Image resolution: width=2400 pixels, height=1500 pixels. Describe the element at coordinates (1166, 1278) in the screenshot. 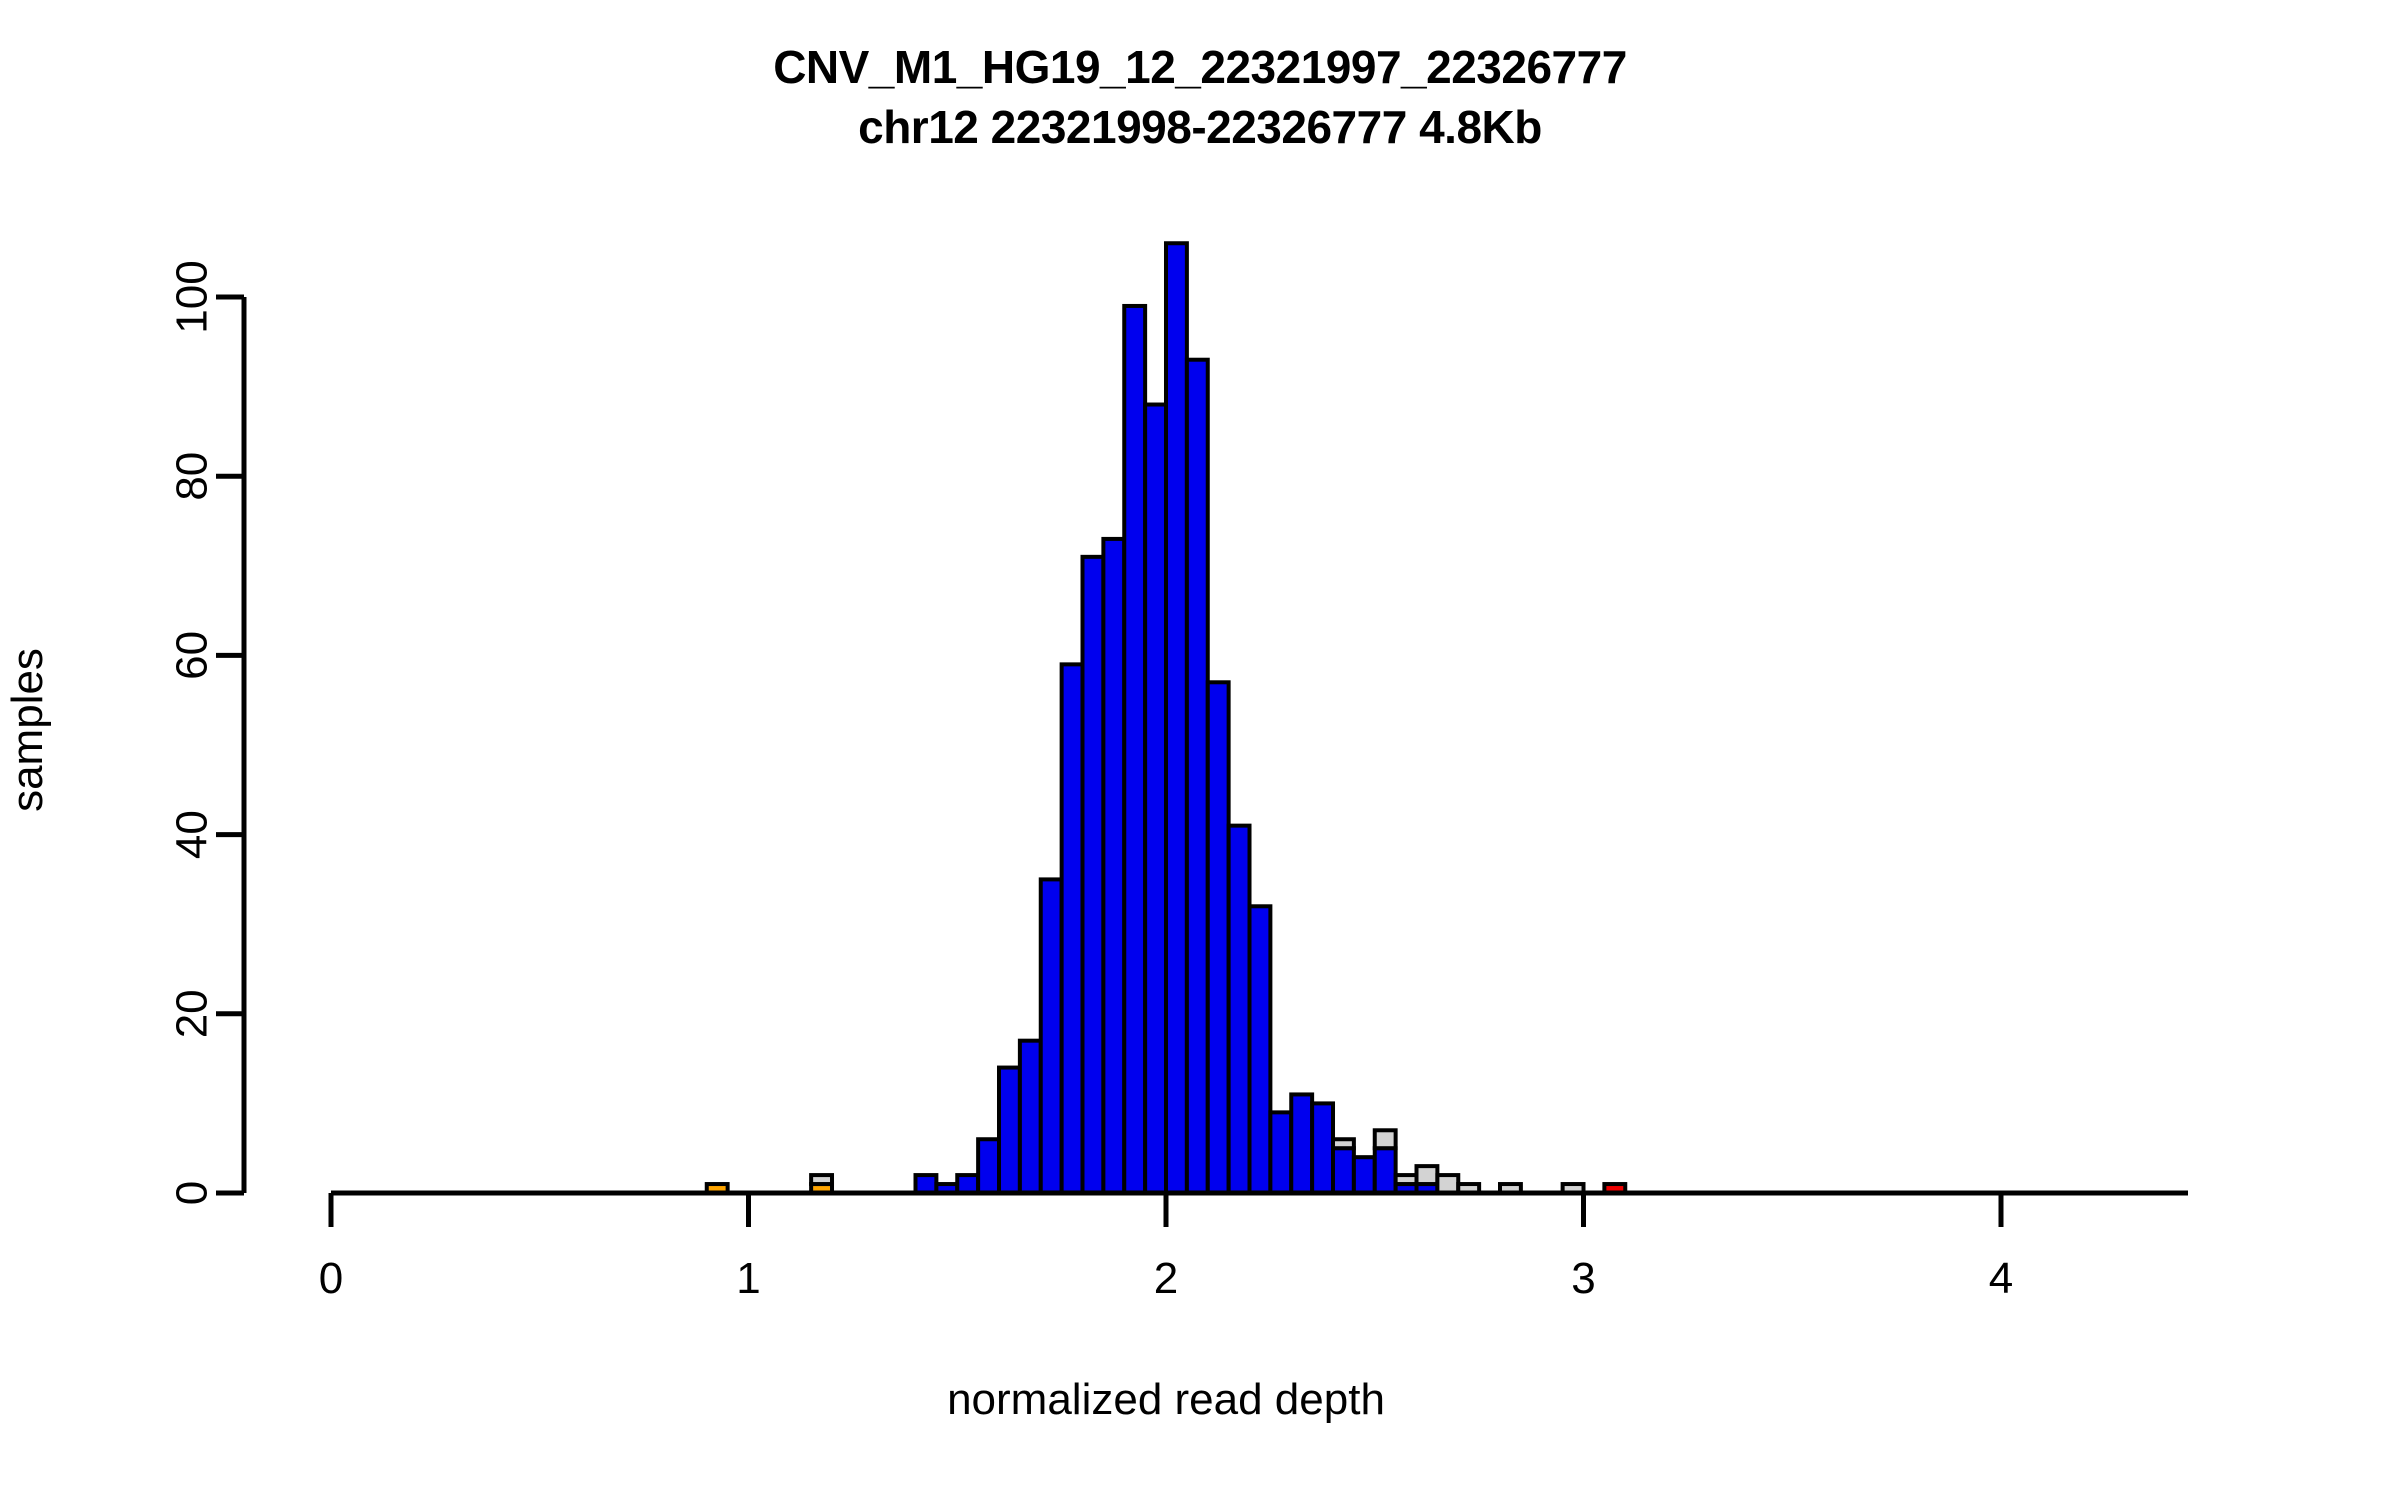

I see `x-axis-tick-label: 2` at that location.